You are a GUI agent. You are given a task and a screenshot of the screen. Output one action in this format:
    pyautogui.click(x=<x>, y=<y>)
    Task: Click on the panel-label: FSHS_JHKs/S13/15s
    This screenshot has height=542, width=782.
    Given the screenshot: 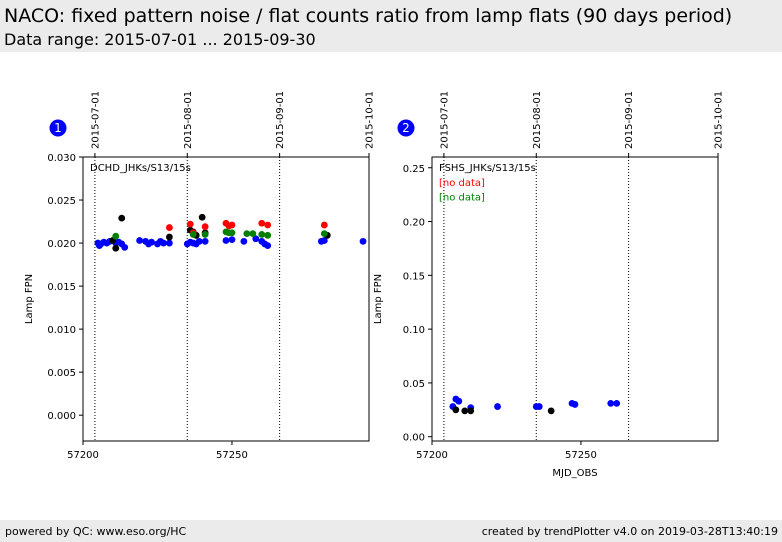 What is the action you would take?
    pyautogui.click(x=487, y=168)
    